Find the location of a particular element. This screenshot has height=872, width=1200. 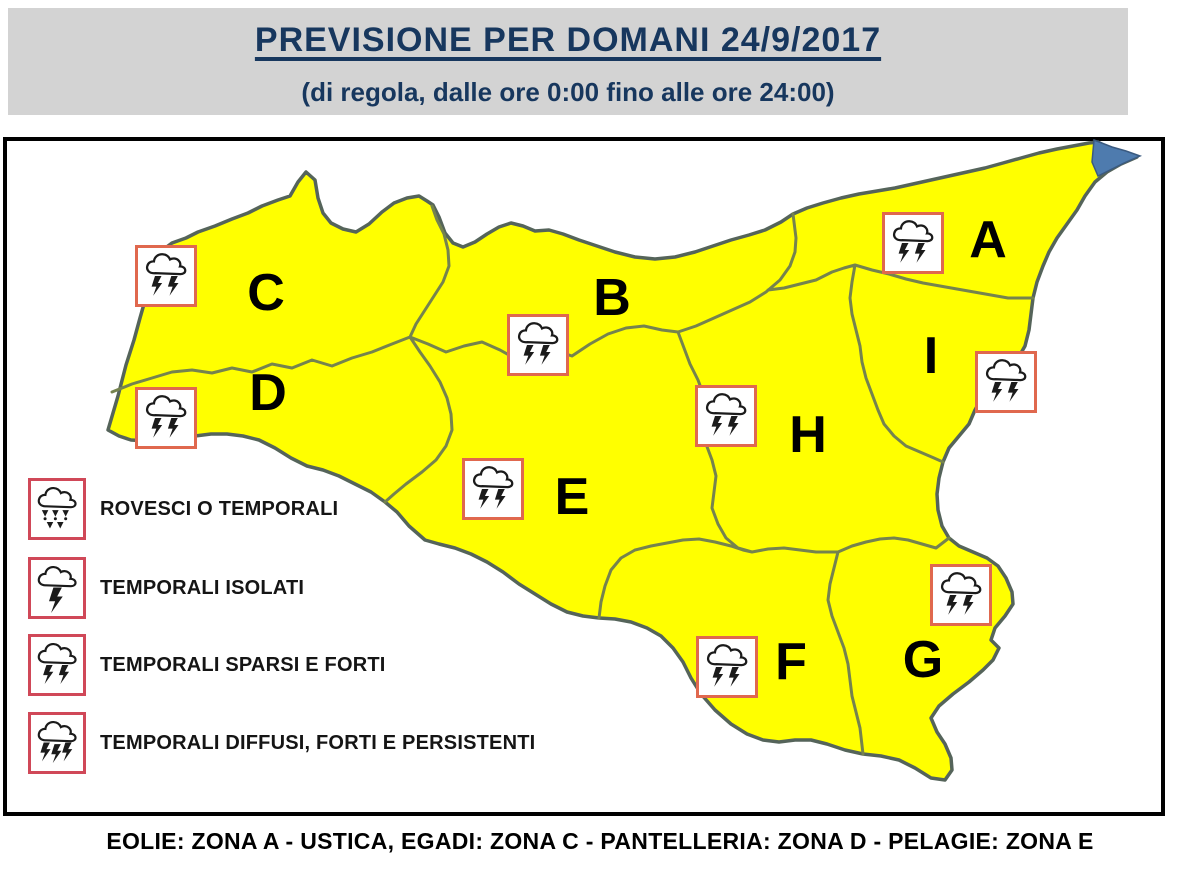

legend-label-rovesci: ROVESCI O TEMPORALI is located at coordinates (219, 508).